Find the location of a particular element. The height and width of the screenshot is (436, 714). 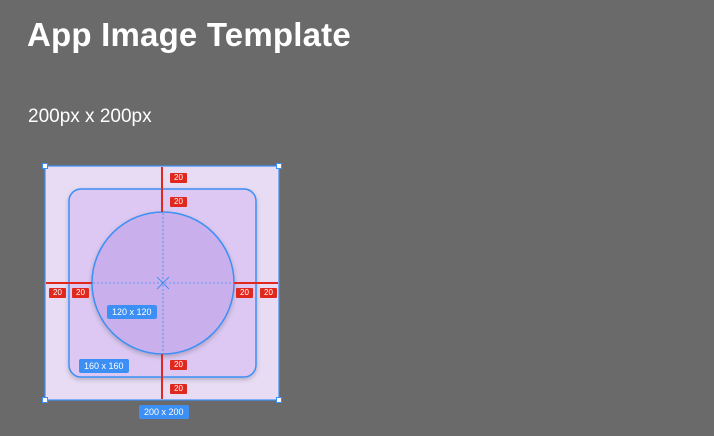

spacing-badge-left-inner: 20 is located at coordinates (80, 293).